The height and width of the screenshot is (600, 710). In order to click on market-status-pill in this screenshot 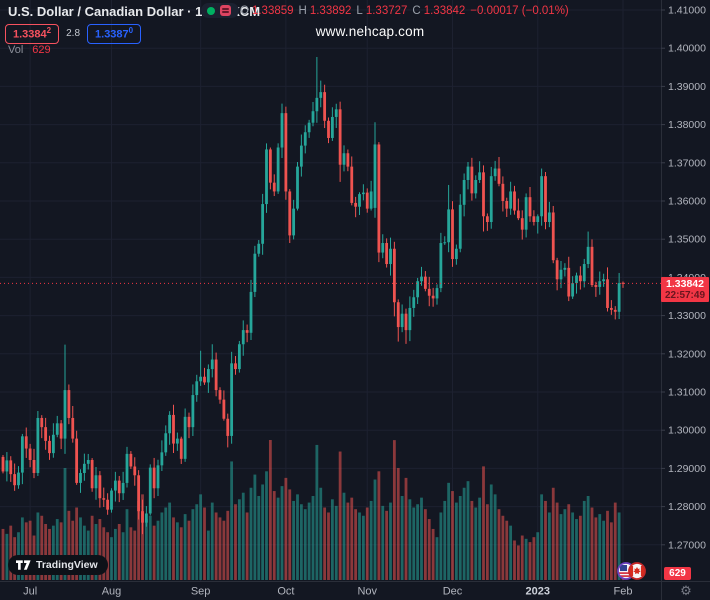, I will do `click(220, 10)`.